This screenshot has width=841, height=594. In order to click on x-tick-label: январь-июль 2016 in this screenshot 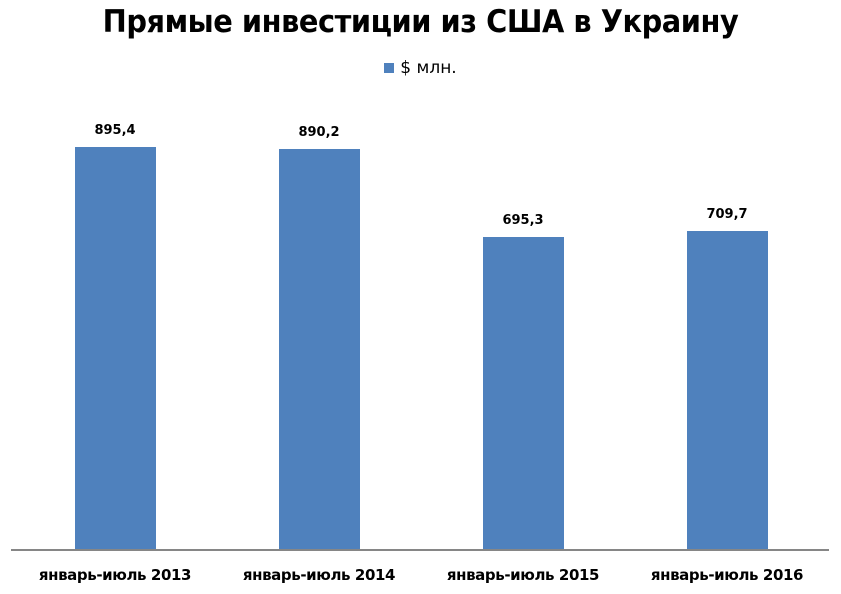, I will do `click(727, 575)`.